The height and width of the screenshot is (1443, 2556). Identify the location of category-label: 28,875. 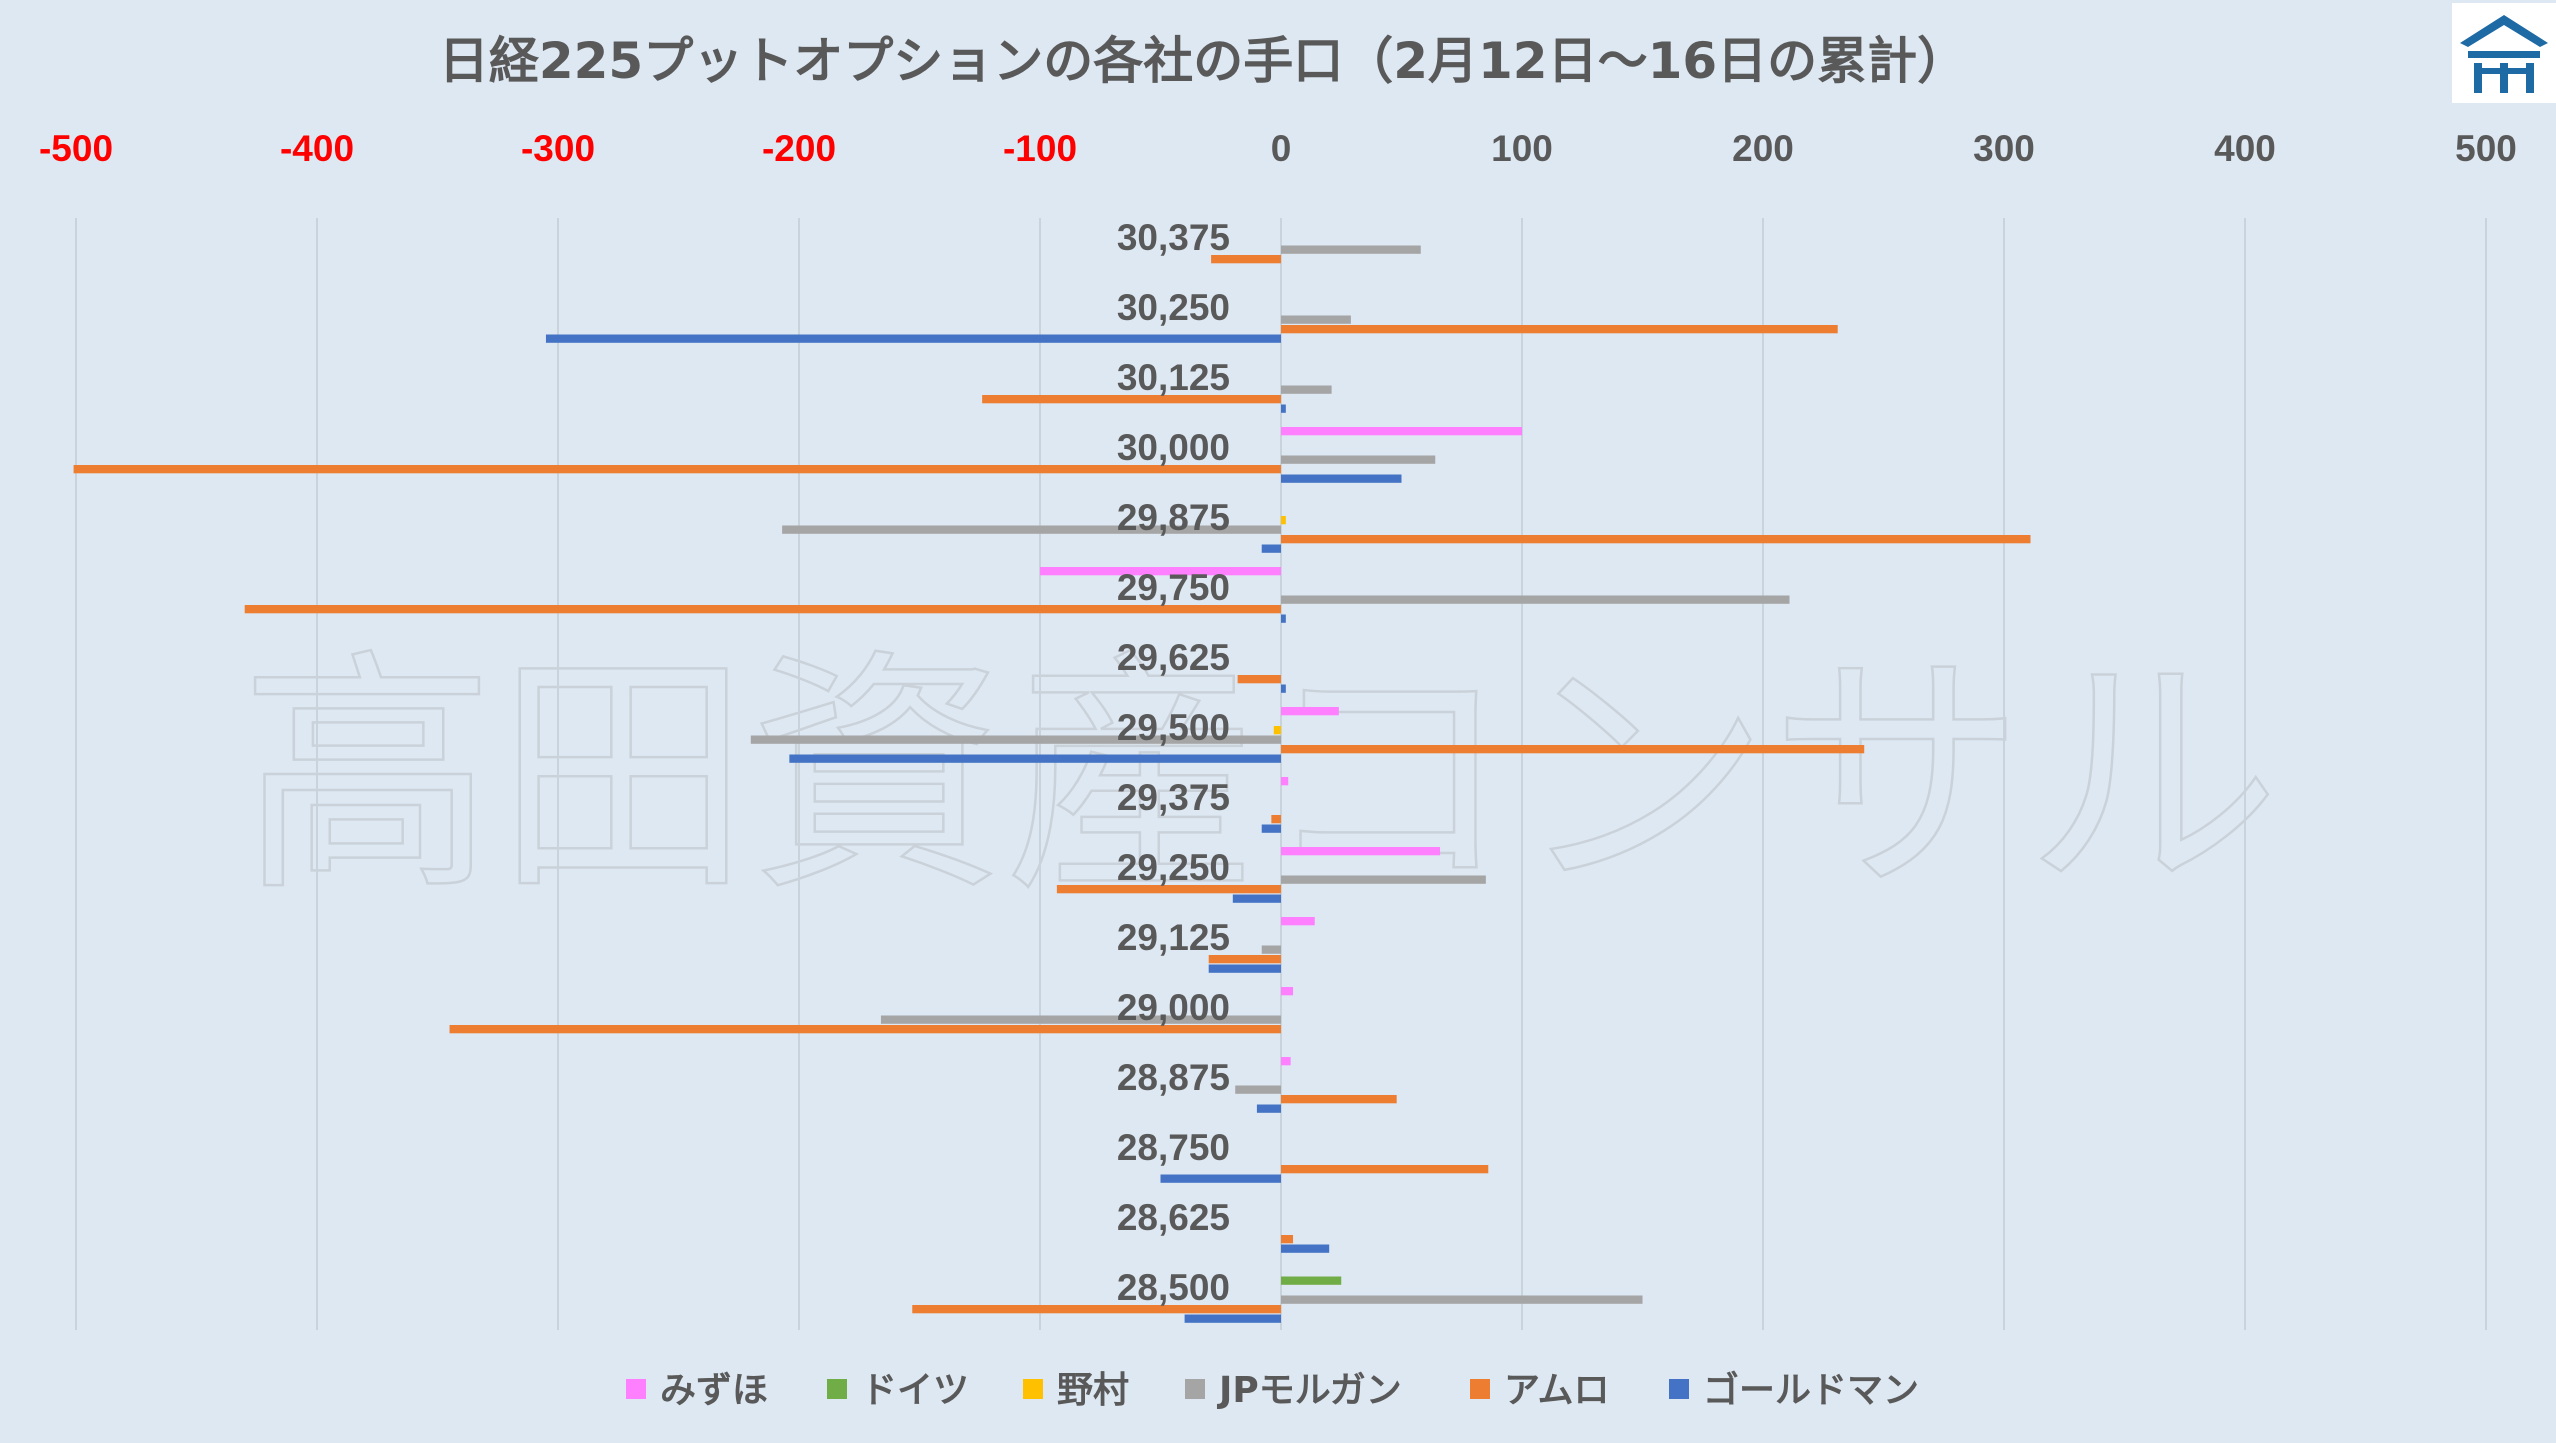
(1173, 1077).